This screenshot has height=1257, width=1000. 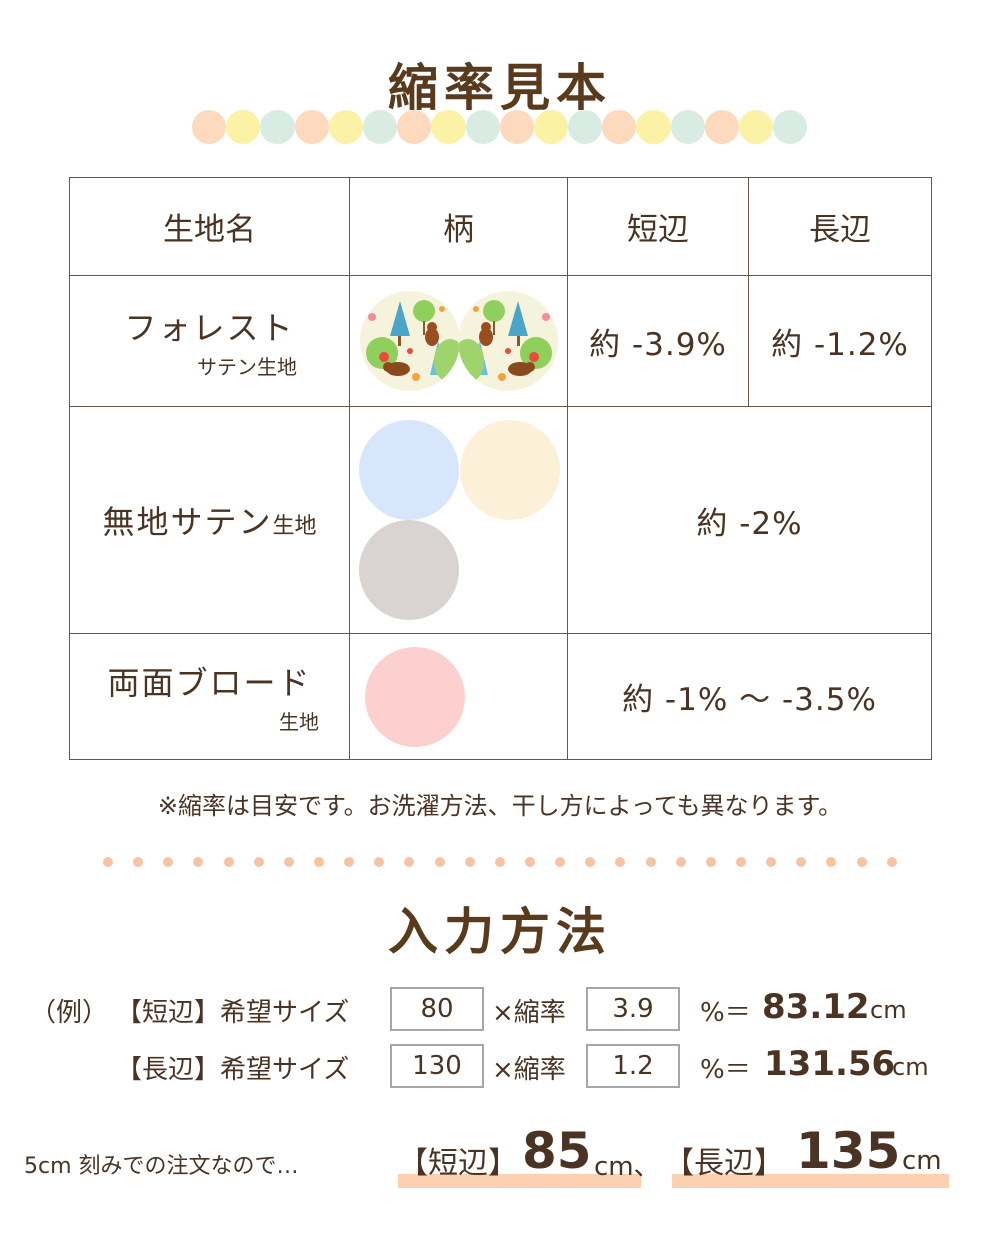 I want to click on fabric-name: フォレスト, so click(x=209, y=327).